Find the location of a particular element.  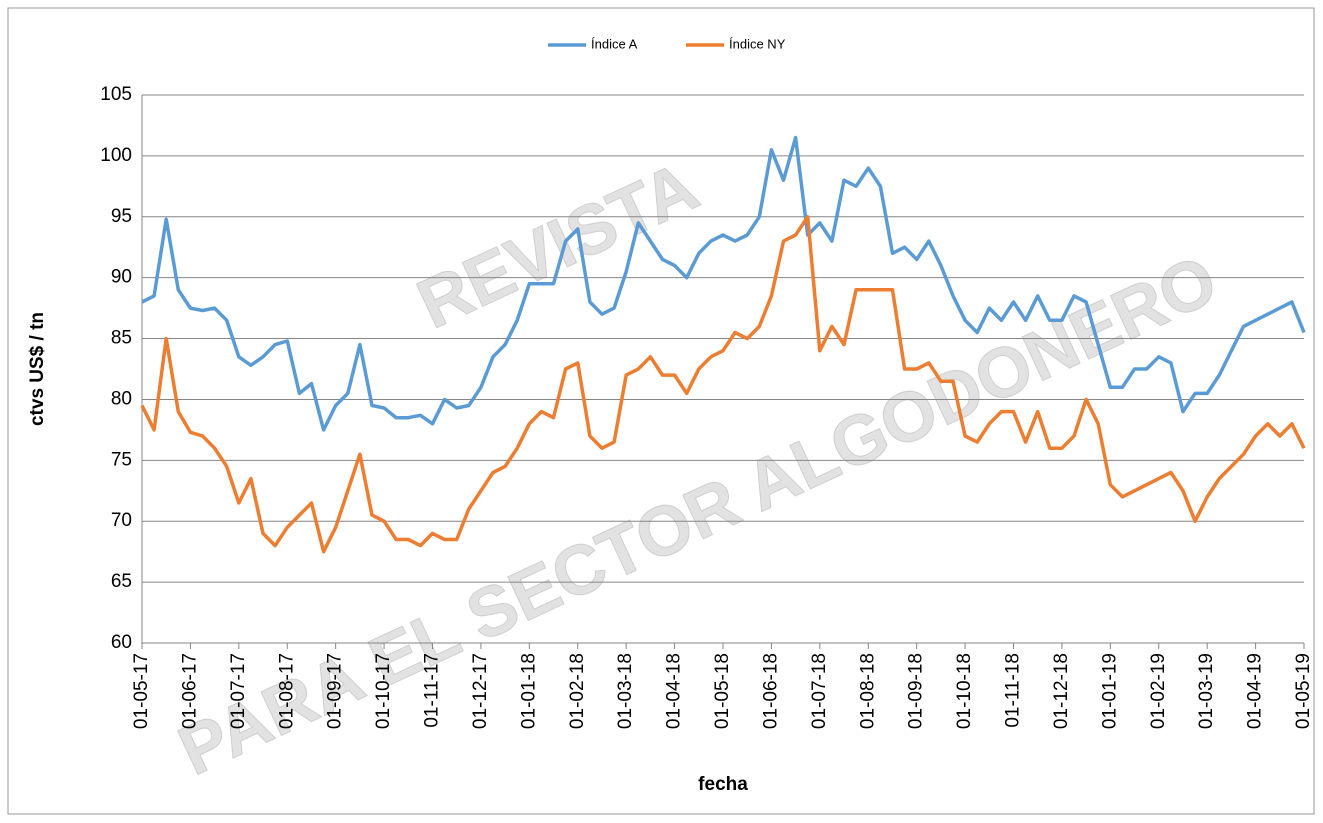

x-tick-label: 01-02-18 is located at coordinates (577, 691).